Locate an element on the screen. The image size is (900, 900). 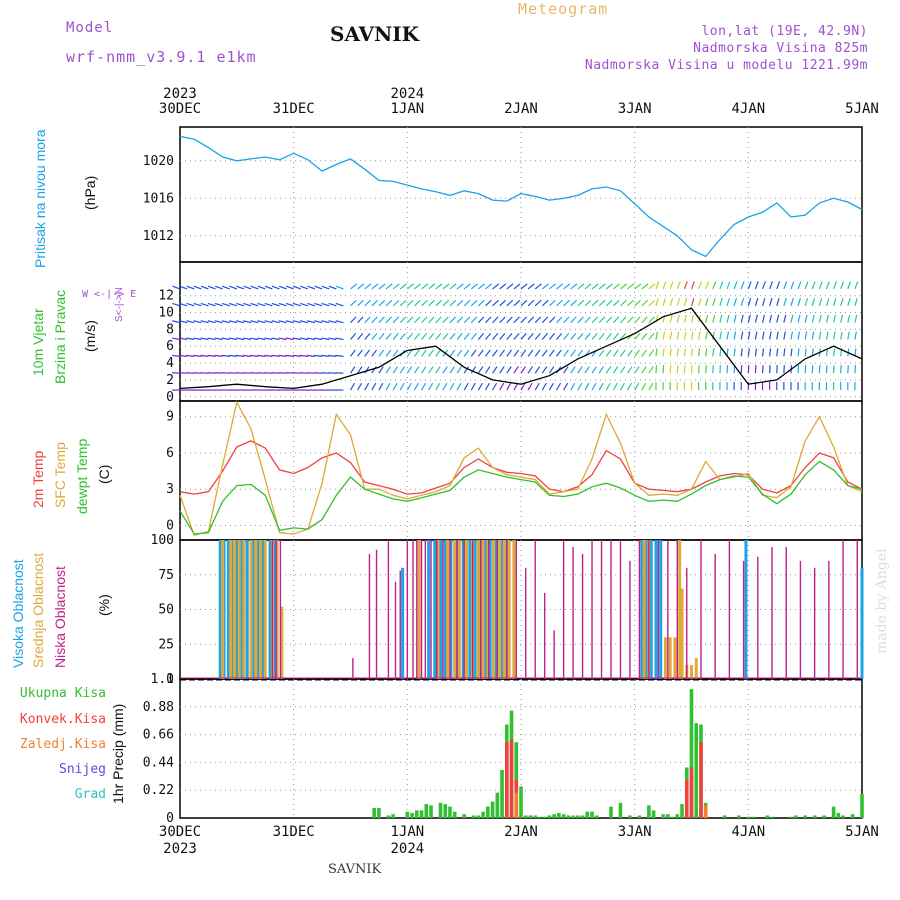
y-tick-label: 3 is located at coordinates (170, 489).